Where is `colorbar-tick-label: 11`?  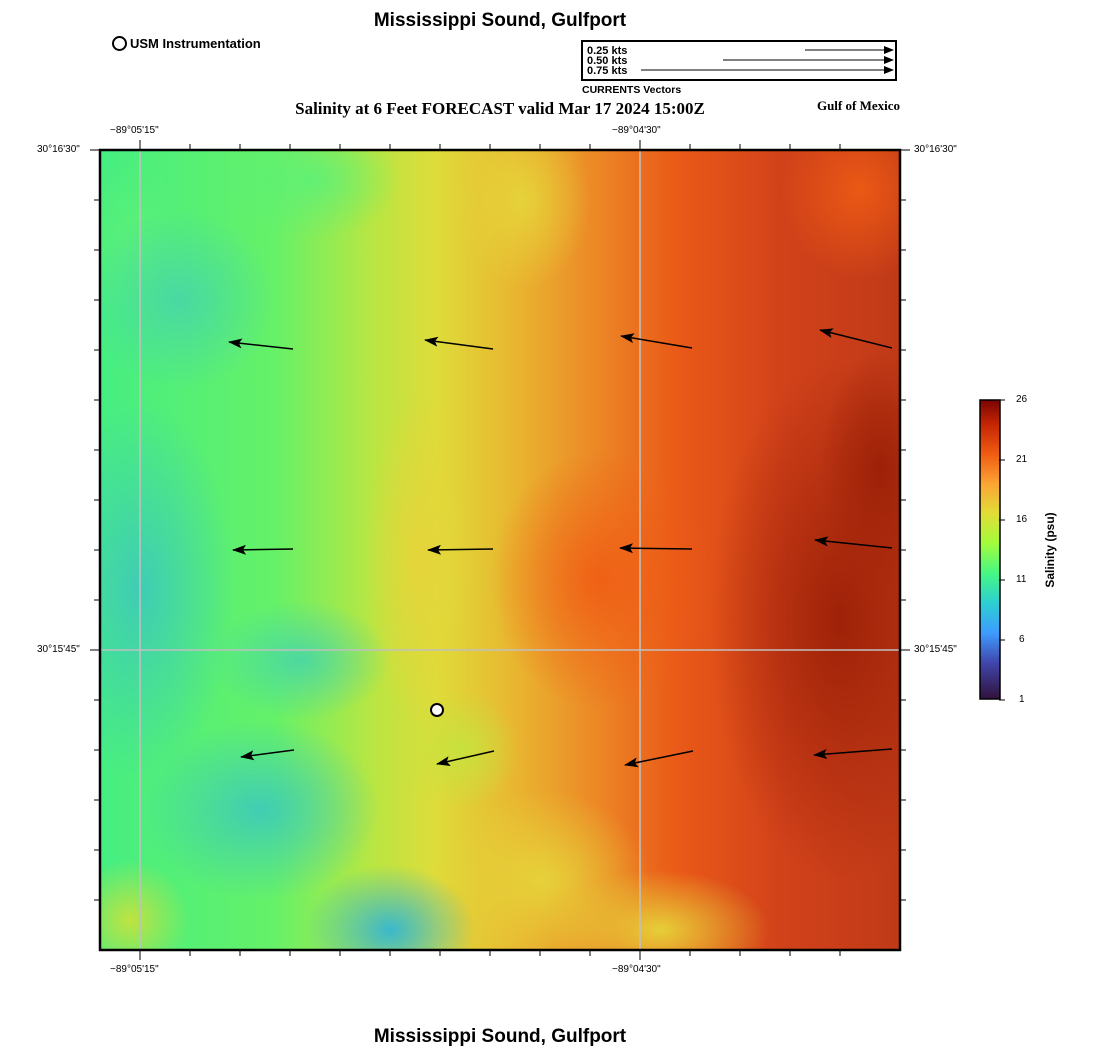 colorbar-tick-label: 11 is located at coordinates (1021, 579).